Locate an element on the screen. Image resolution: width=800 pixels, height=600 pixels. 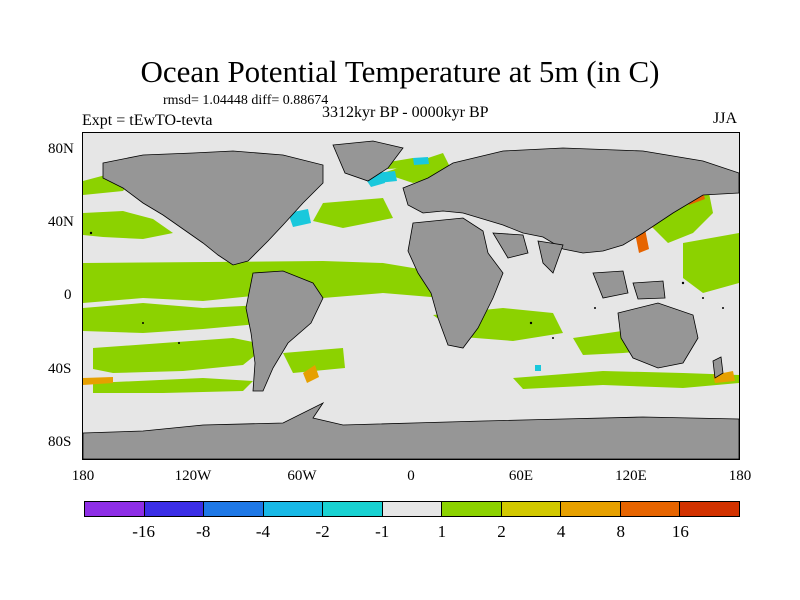
legend-tick-label: -2 is located at coordinates (322, 531).